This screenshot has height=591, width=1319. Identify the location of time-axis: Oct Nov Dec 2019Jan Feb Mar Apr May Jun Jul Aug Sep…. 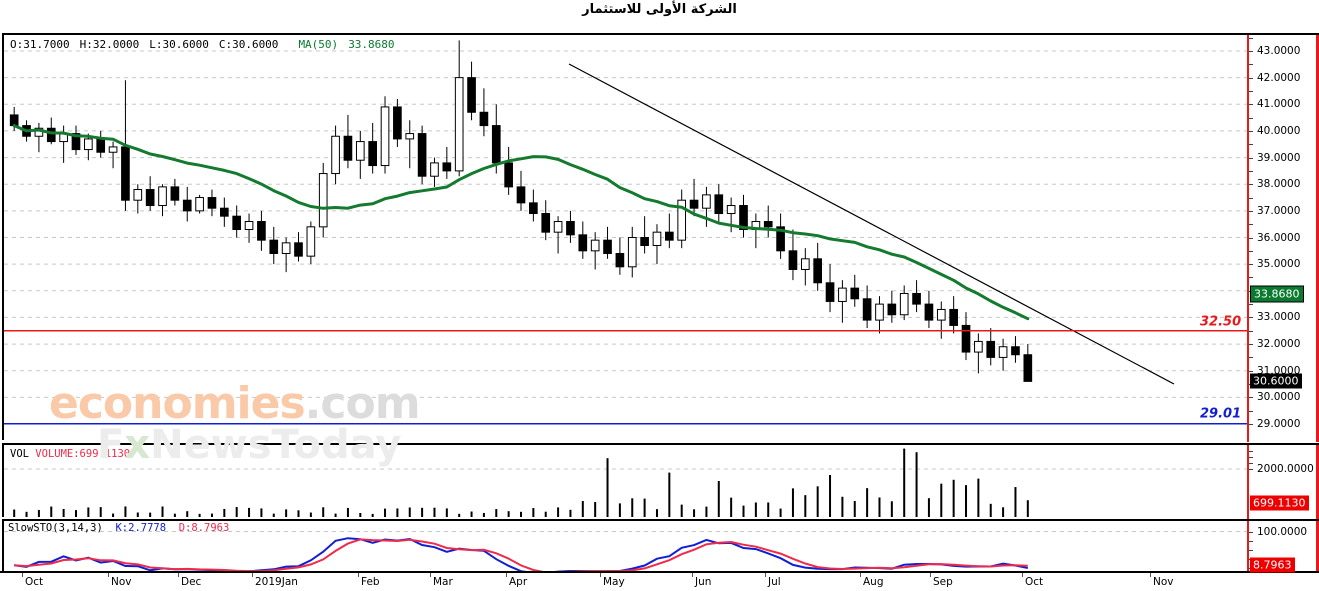
(659, 581).